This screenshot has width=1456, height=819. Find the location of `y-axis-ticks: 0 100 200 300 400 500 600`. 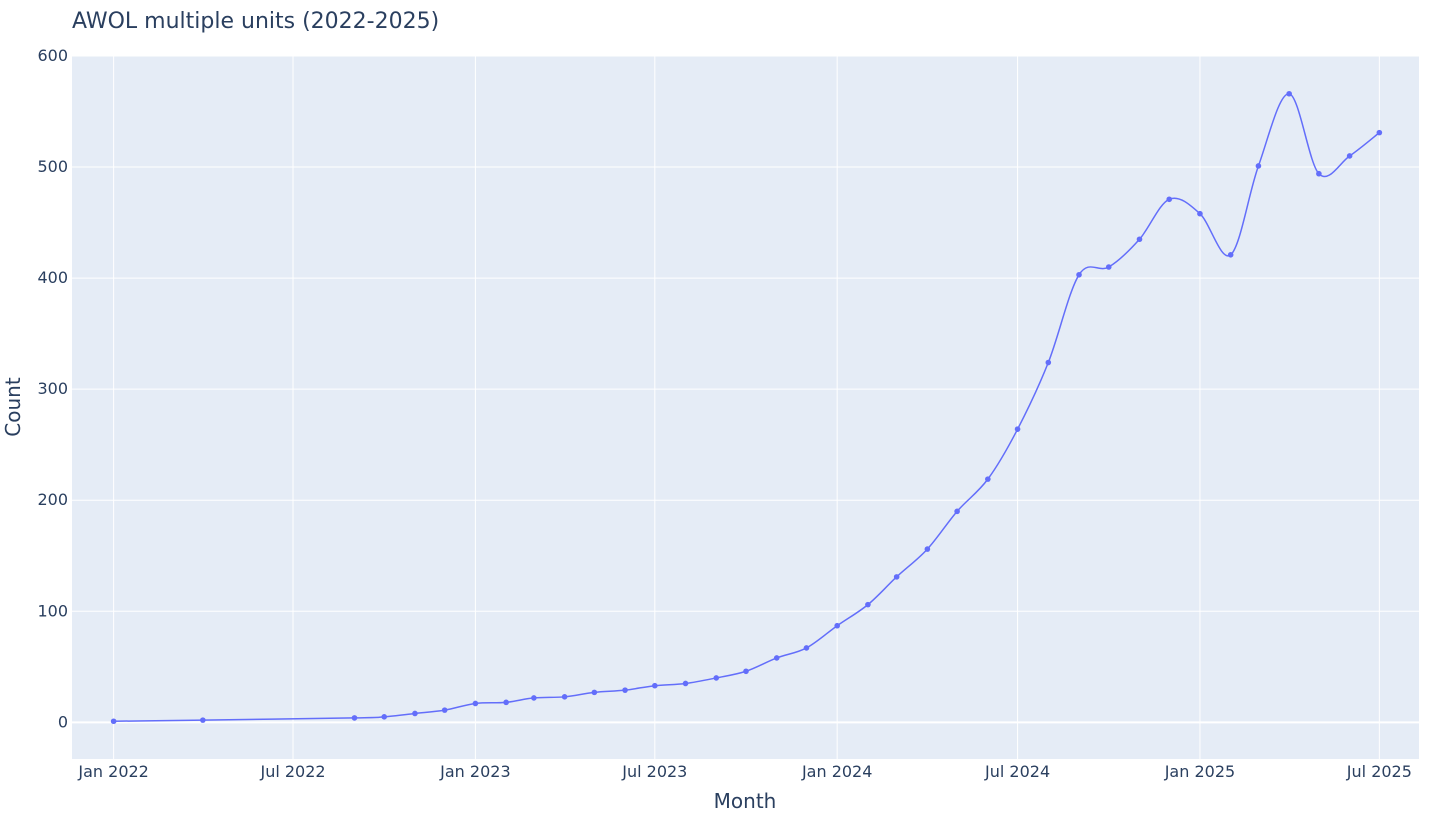

y-axis-ticks: 0 100 200 300 400 500 600 is located at coordinates (52, 388).